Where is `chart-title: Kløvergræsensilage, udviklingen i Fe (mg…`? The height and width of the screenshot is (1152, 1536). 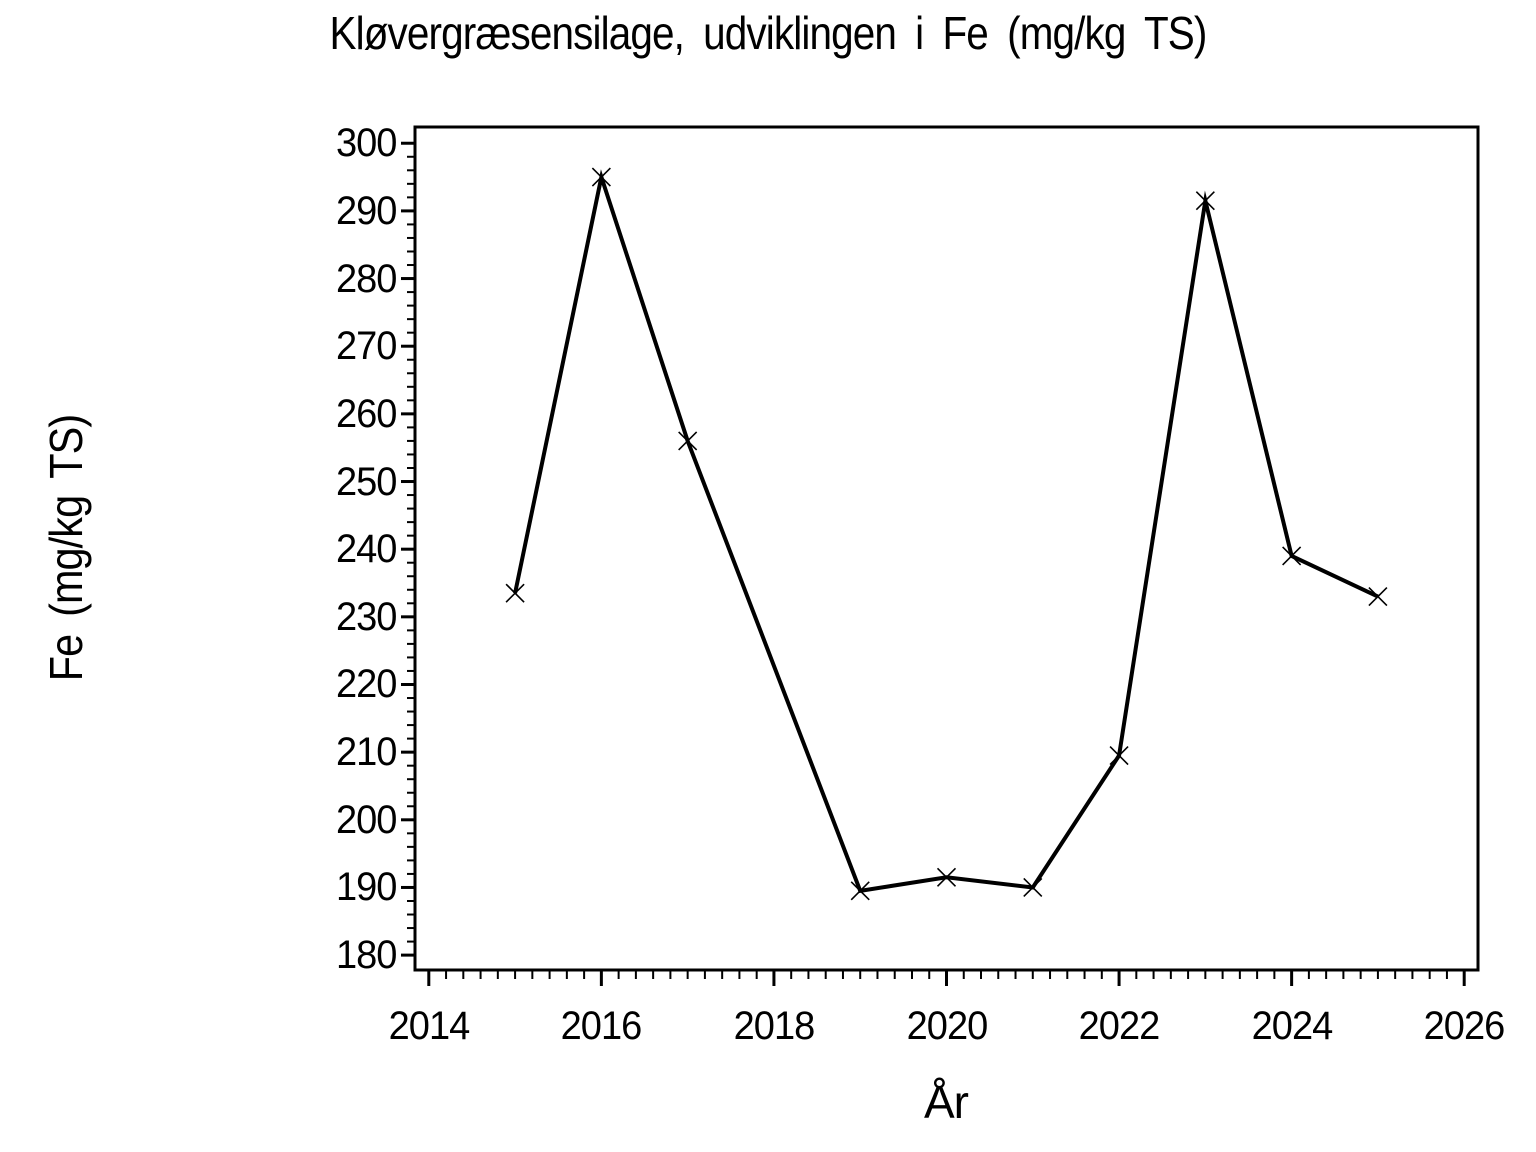 chart-title: Kløvergræsensilage, udviklingen i Fe (mg… is located at coordinates (768, 33).